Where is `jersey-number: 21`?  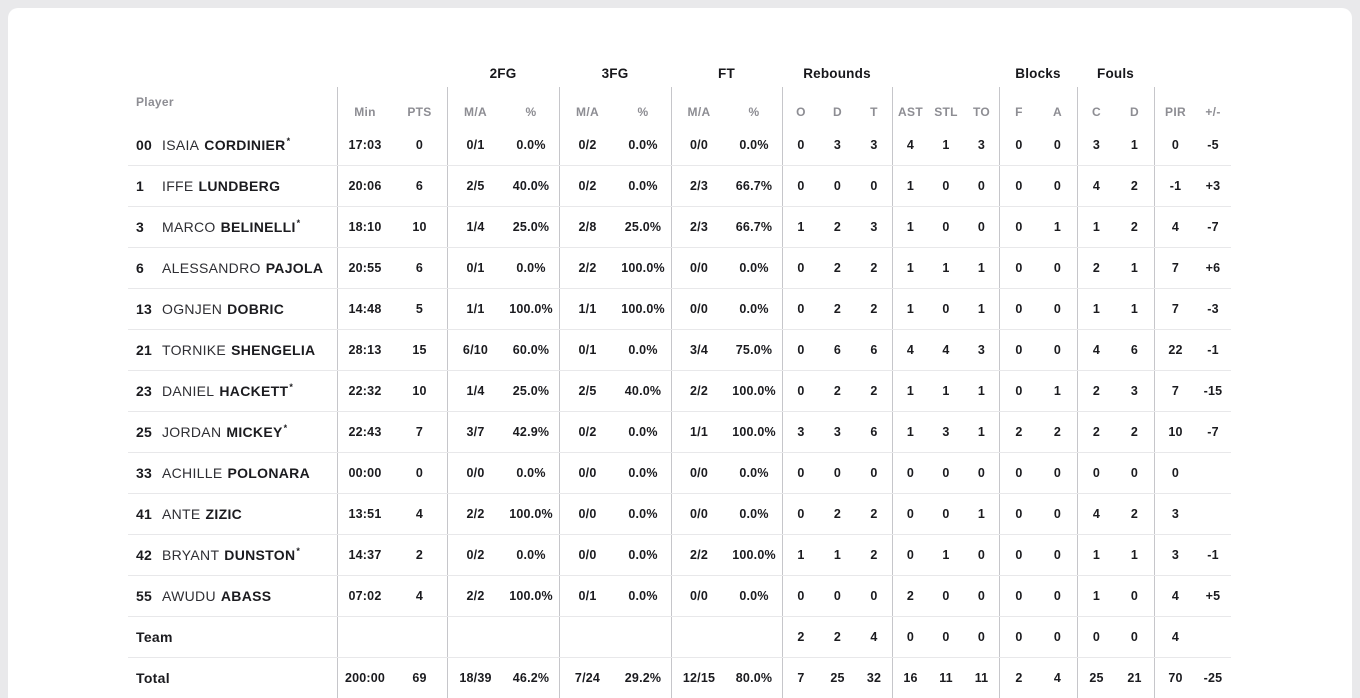
jersey-number: 21 is located at coordinates (144, 350).